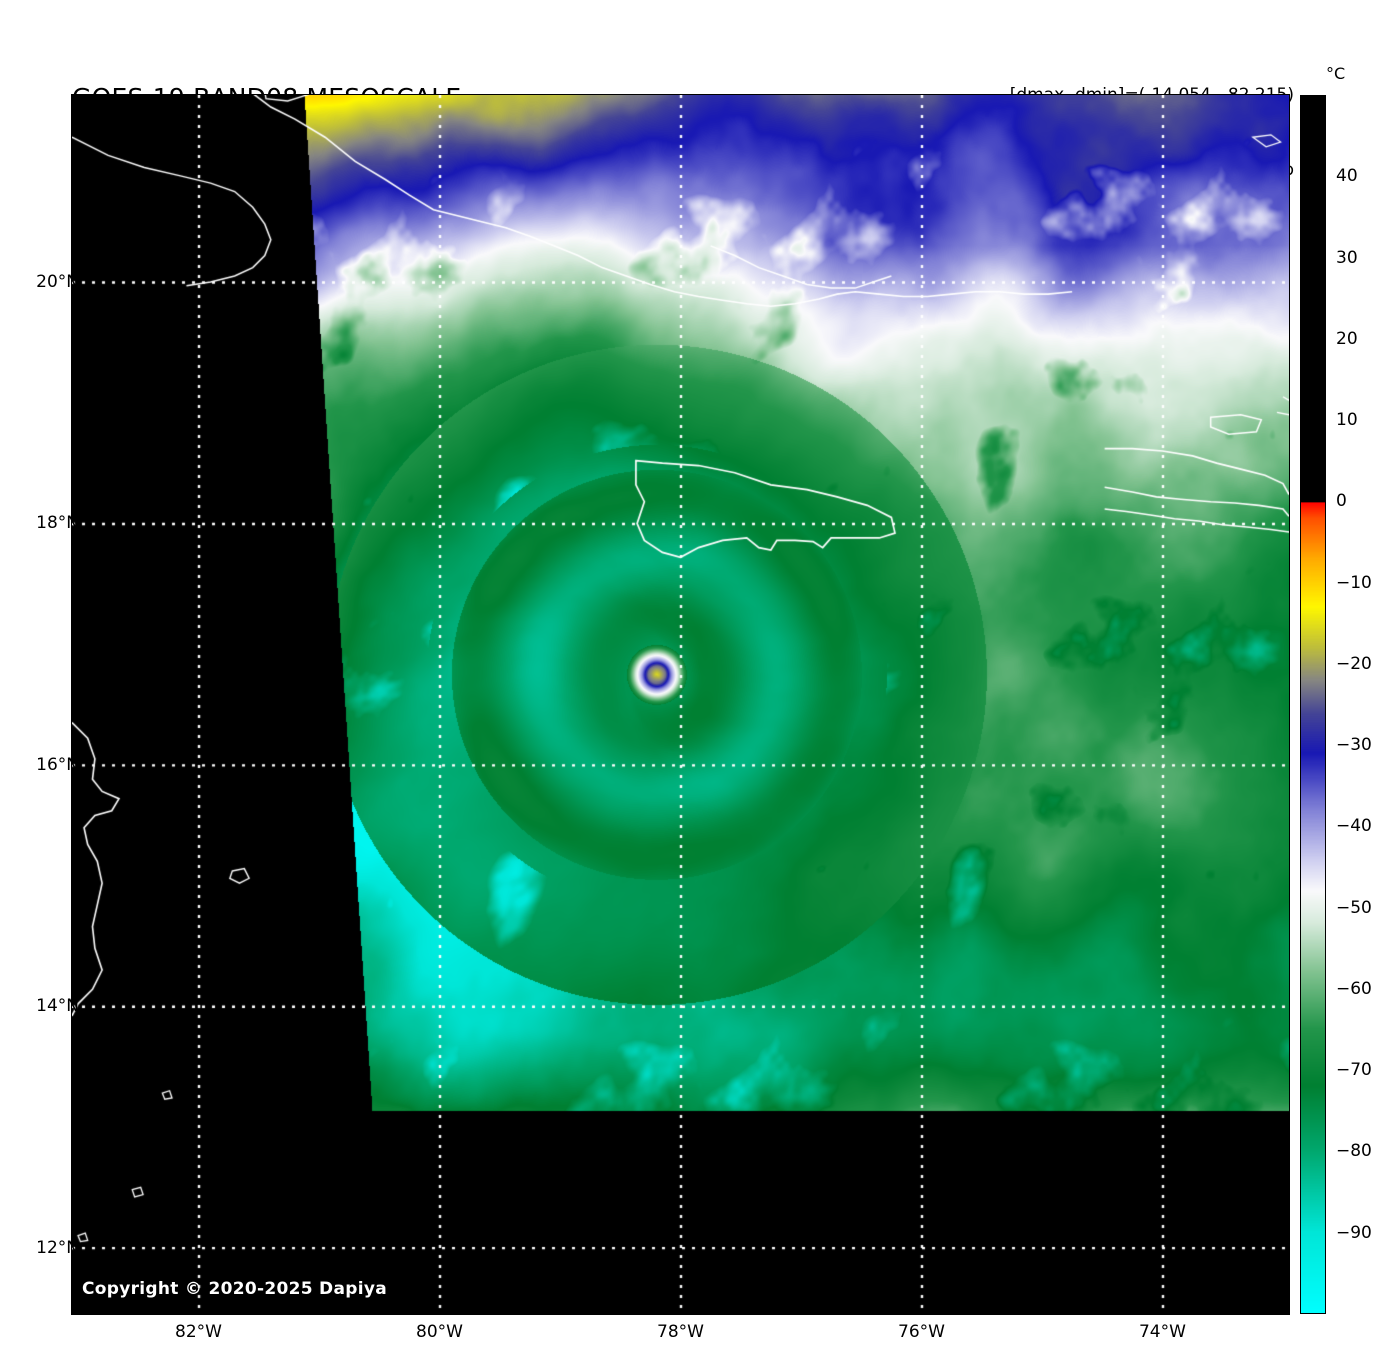 The width and height of the screenshot is (1390, 1359). I want to click on colorbar-tick-label: 0, so click(1341, 501).